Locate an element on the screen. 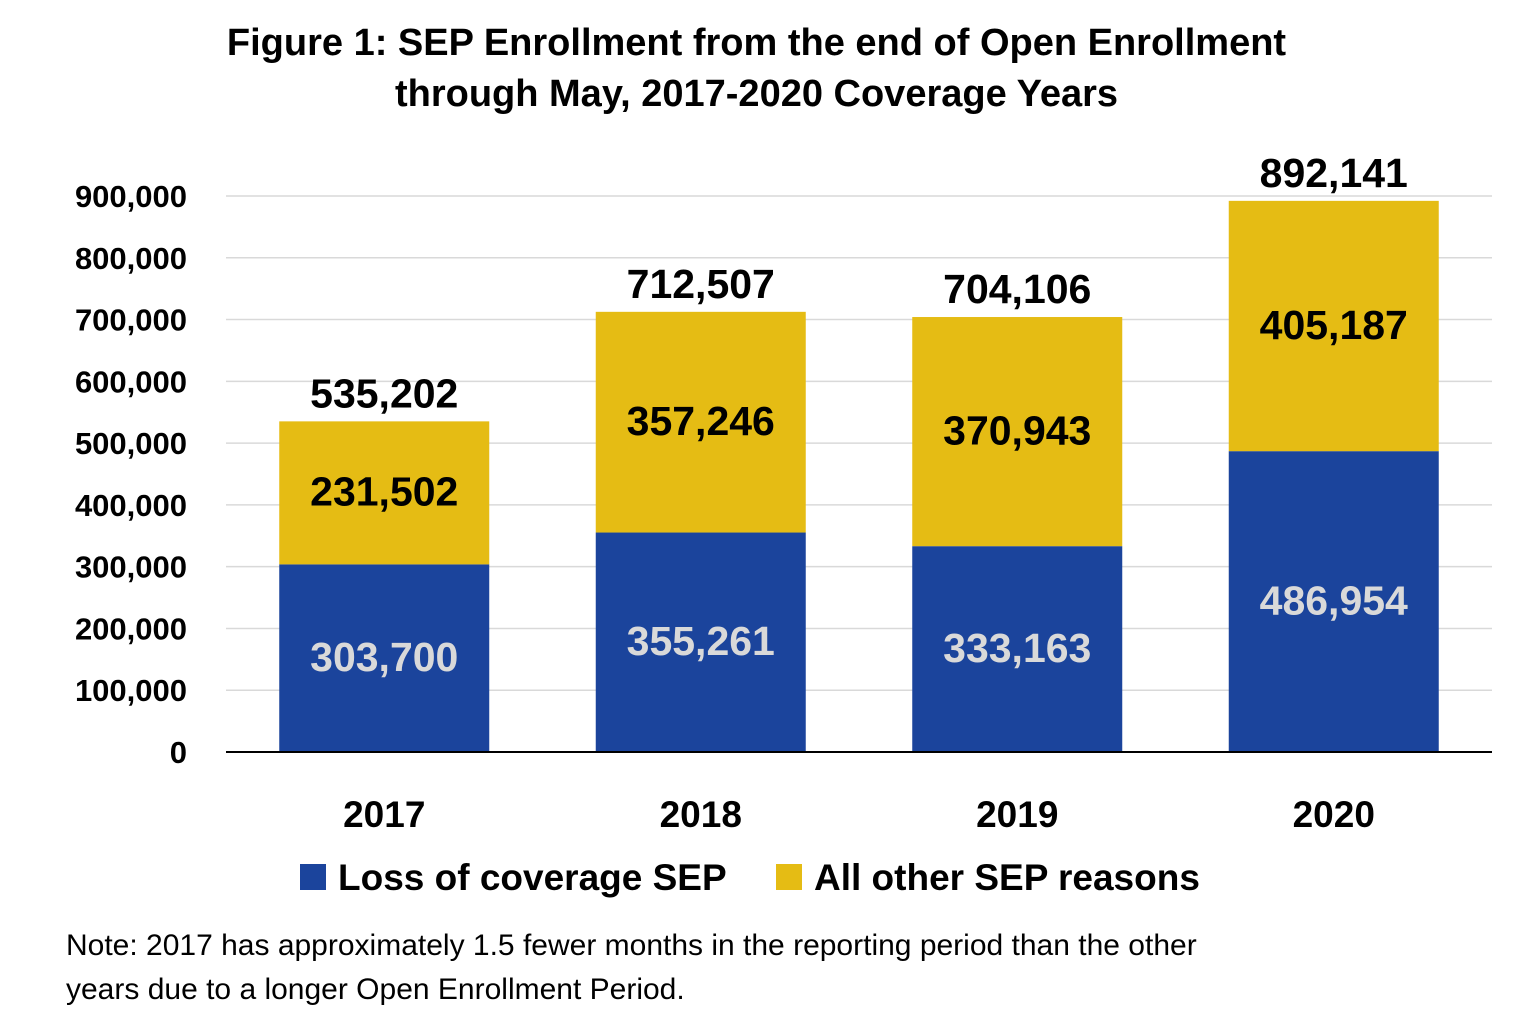 The width and height of the screenshot is (1513, 1017). data-label-loss-of-coverage: 486,954 is located at coordinates (1334, 600).